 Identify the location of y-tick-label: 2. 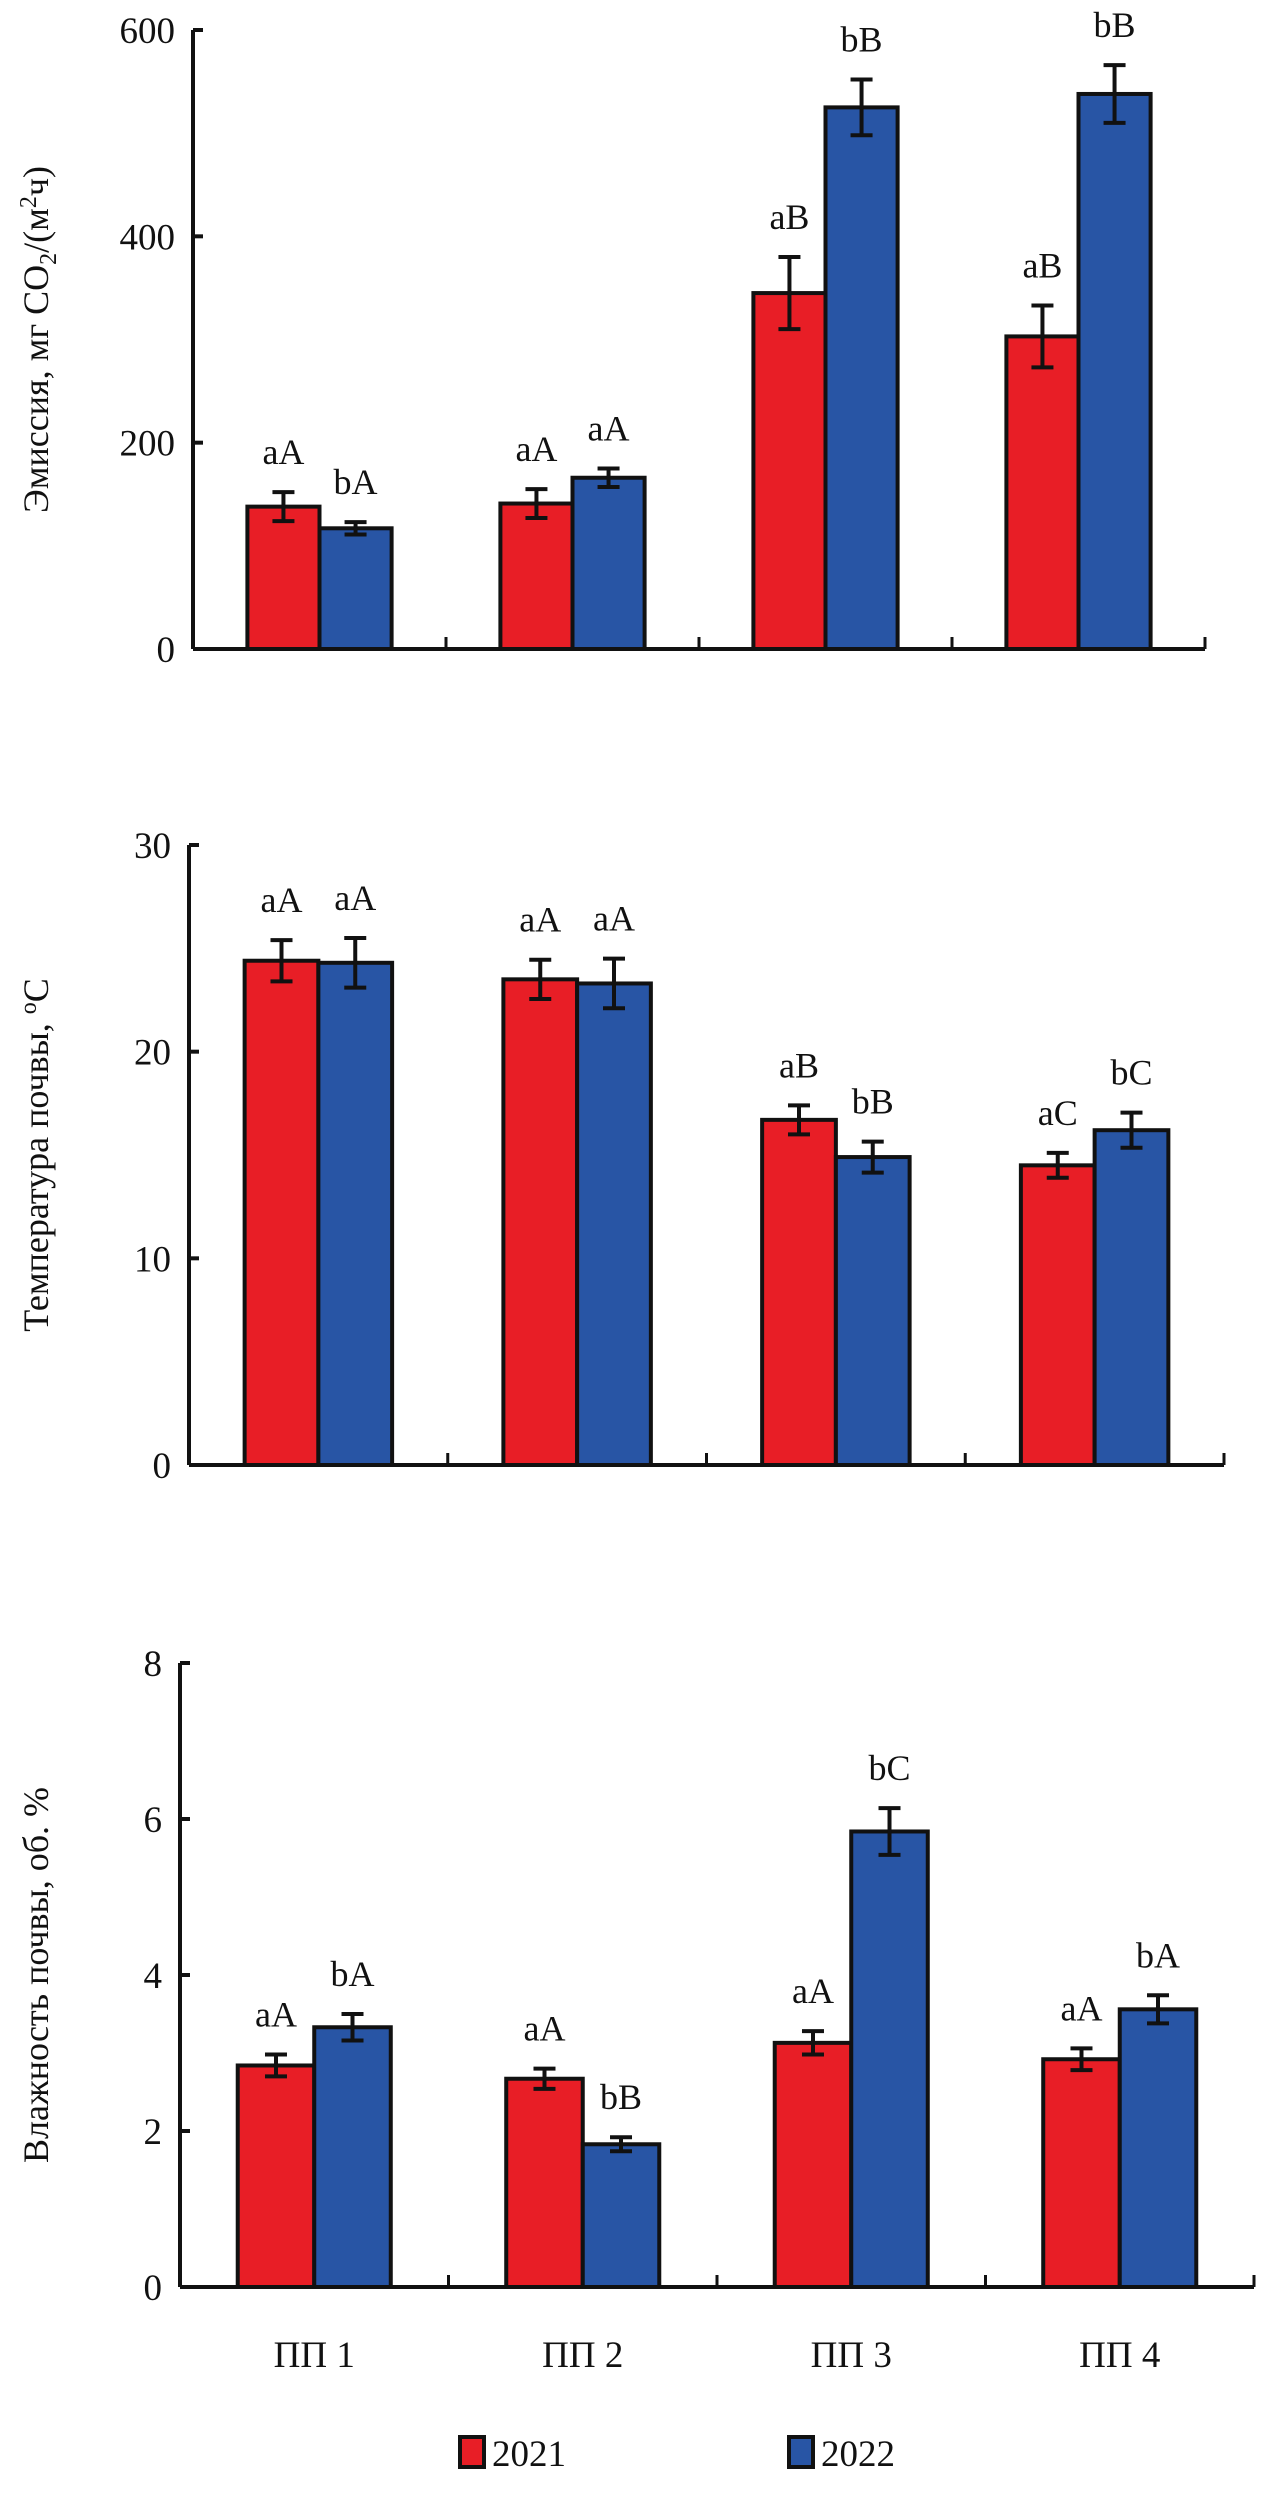
(153, 2132).